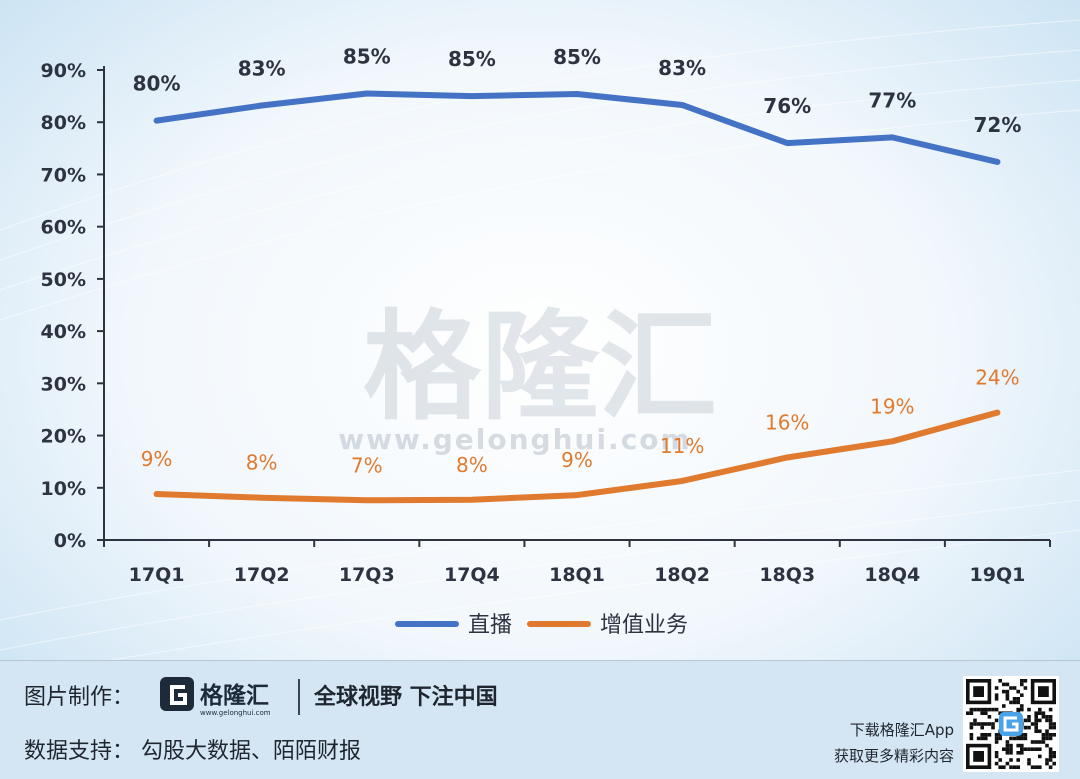  What do you see at coordinates (234, 695) in the screenshot?
I see `brand-logo-name: 格隆汇` at bounding box center [234, 695].